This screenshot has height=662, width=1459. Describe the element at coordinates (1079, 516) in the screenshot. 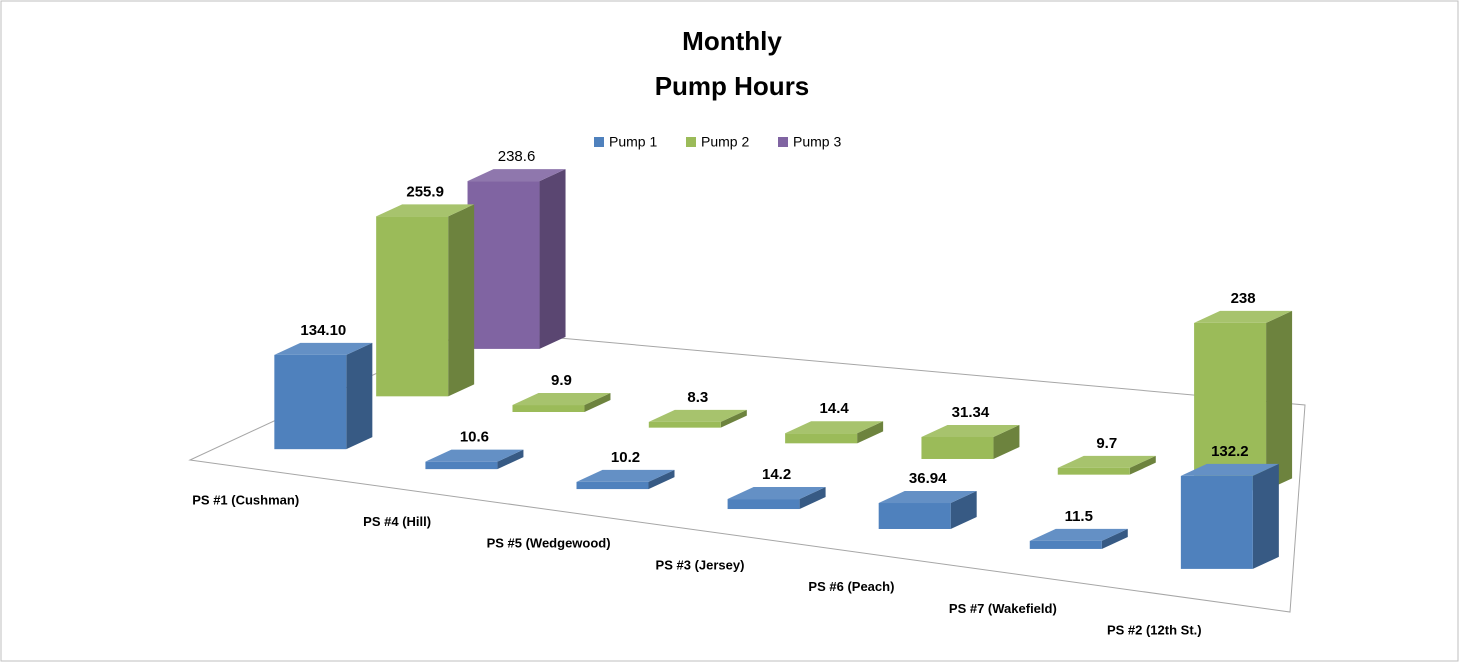

I see `value-label: 11.5` at that location.